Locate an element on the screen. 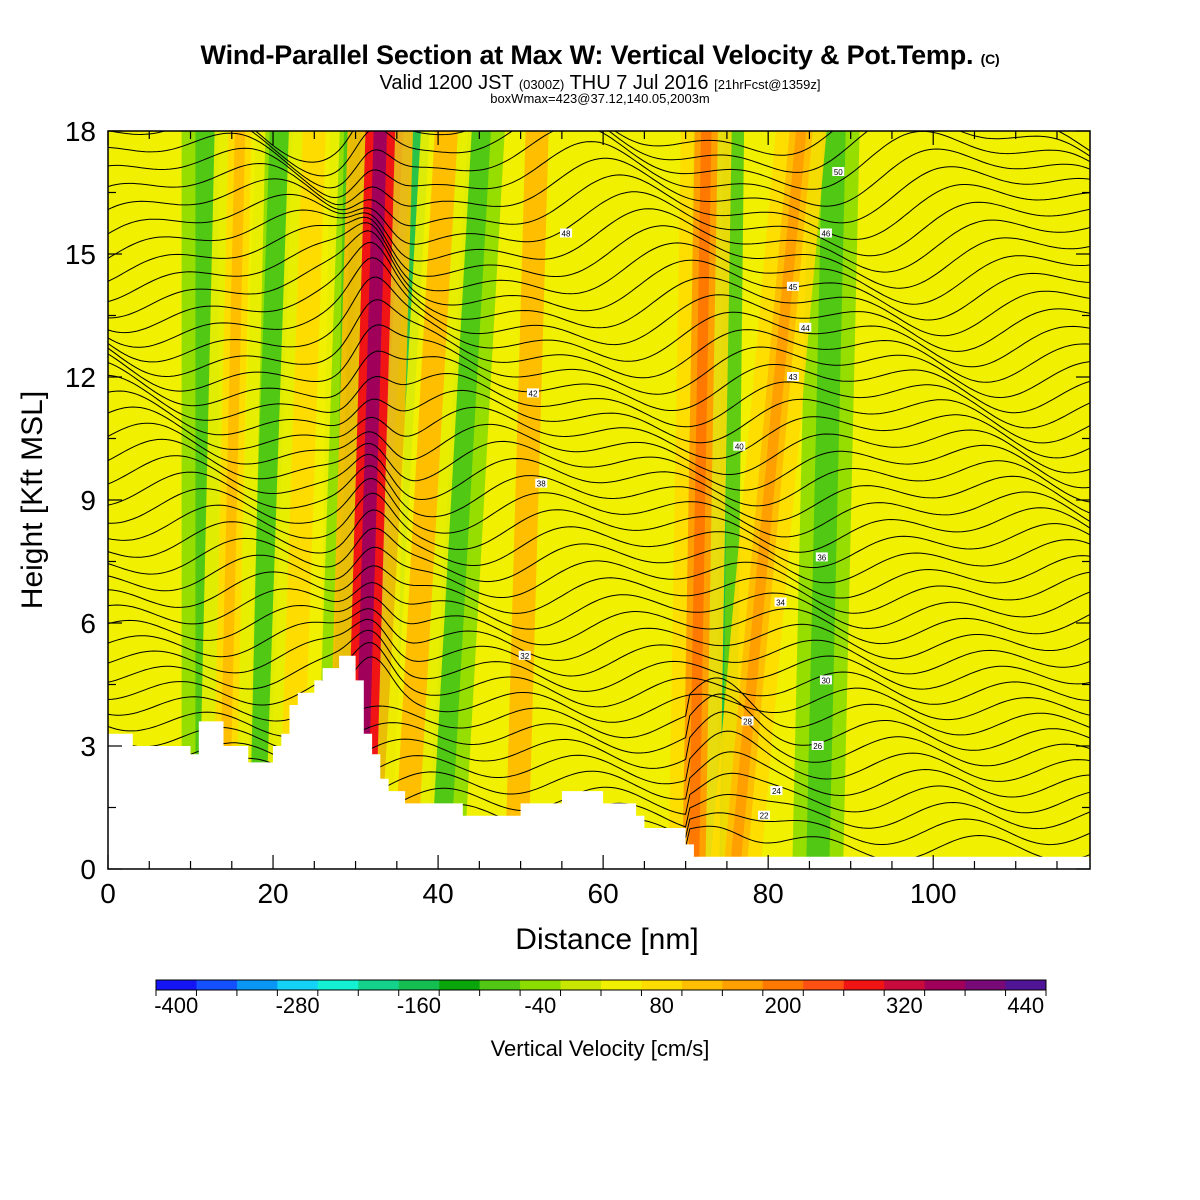 The height and width of the screenshot is (1200, 1200). contour-label: 30 is located at coordinates (825, 680).